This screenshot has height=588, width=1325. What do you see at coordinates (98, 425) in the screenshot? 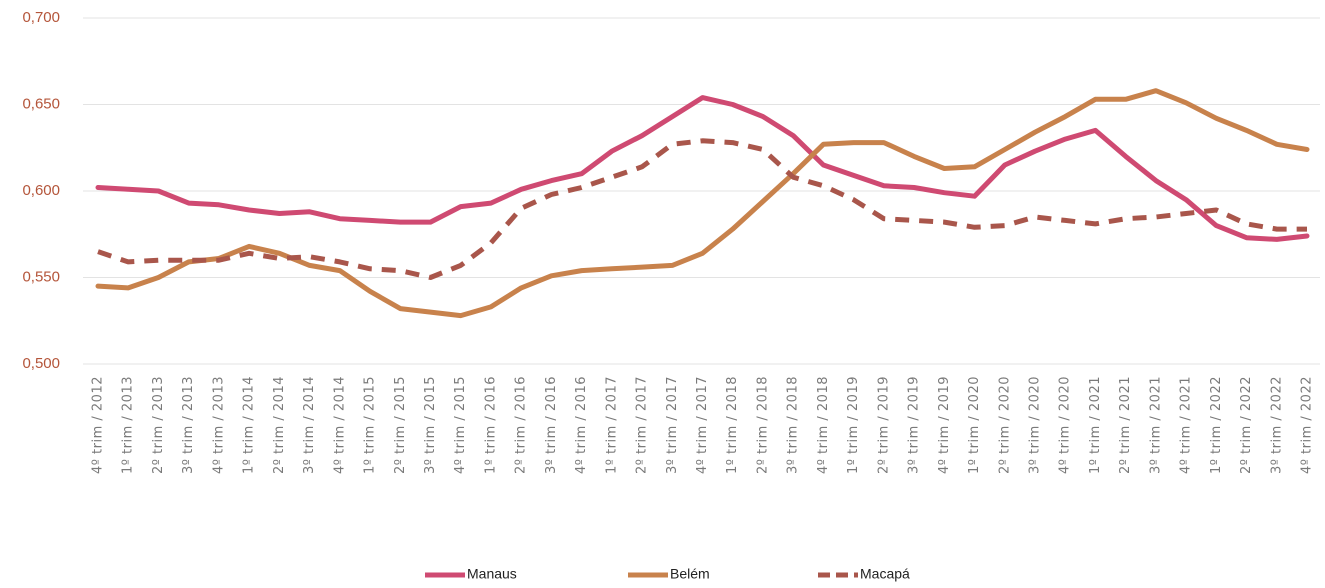
I see `x-tick-label: 4º trim / 2012` at bounding box center [98, 425].